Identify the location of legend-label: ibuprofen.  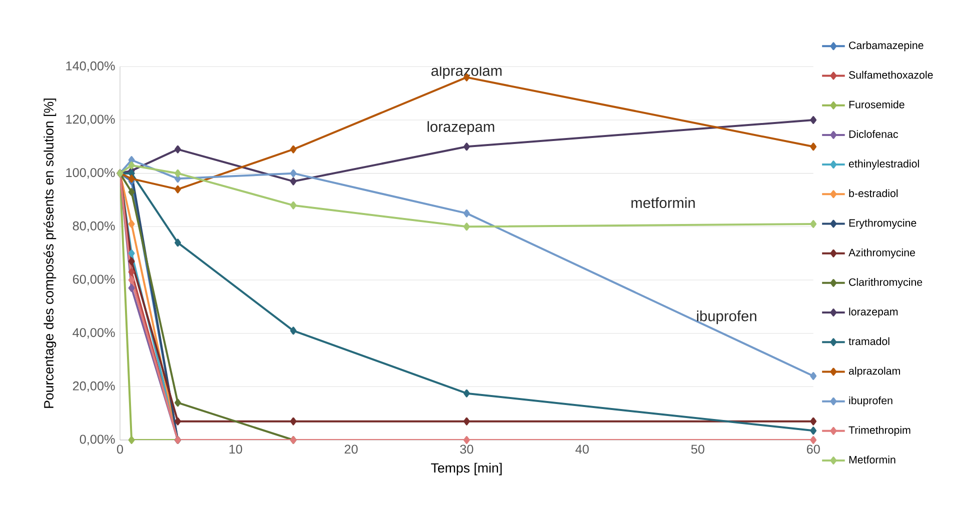
(870, 401).